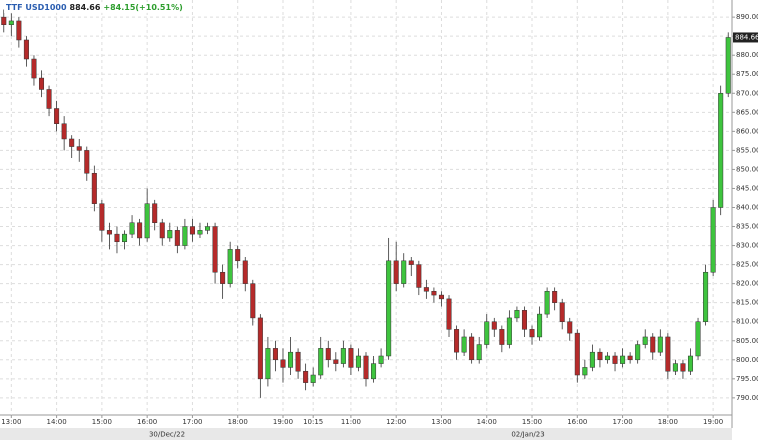  What do you see at coordinates (747, 169) in the screenshot?
I see `y-tick-label: 850.00` at bounding box center [747, 169].